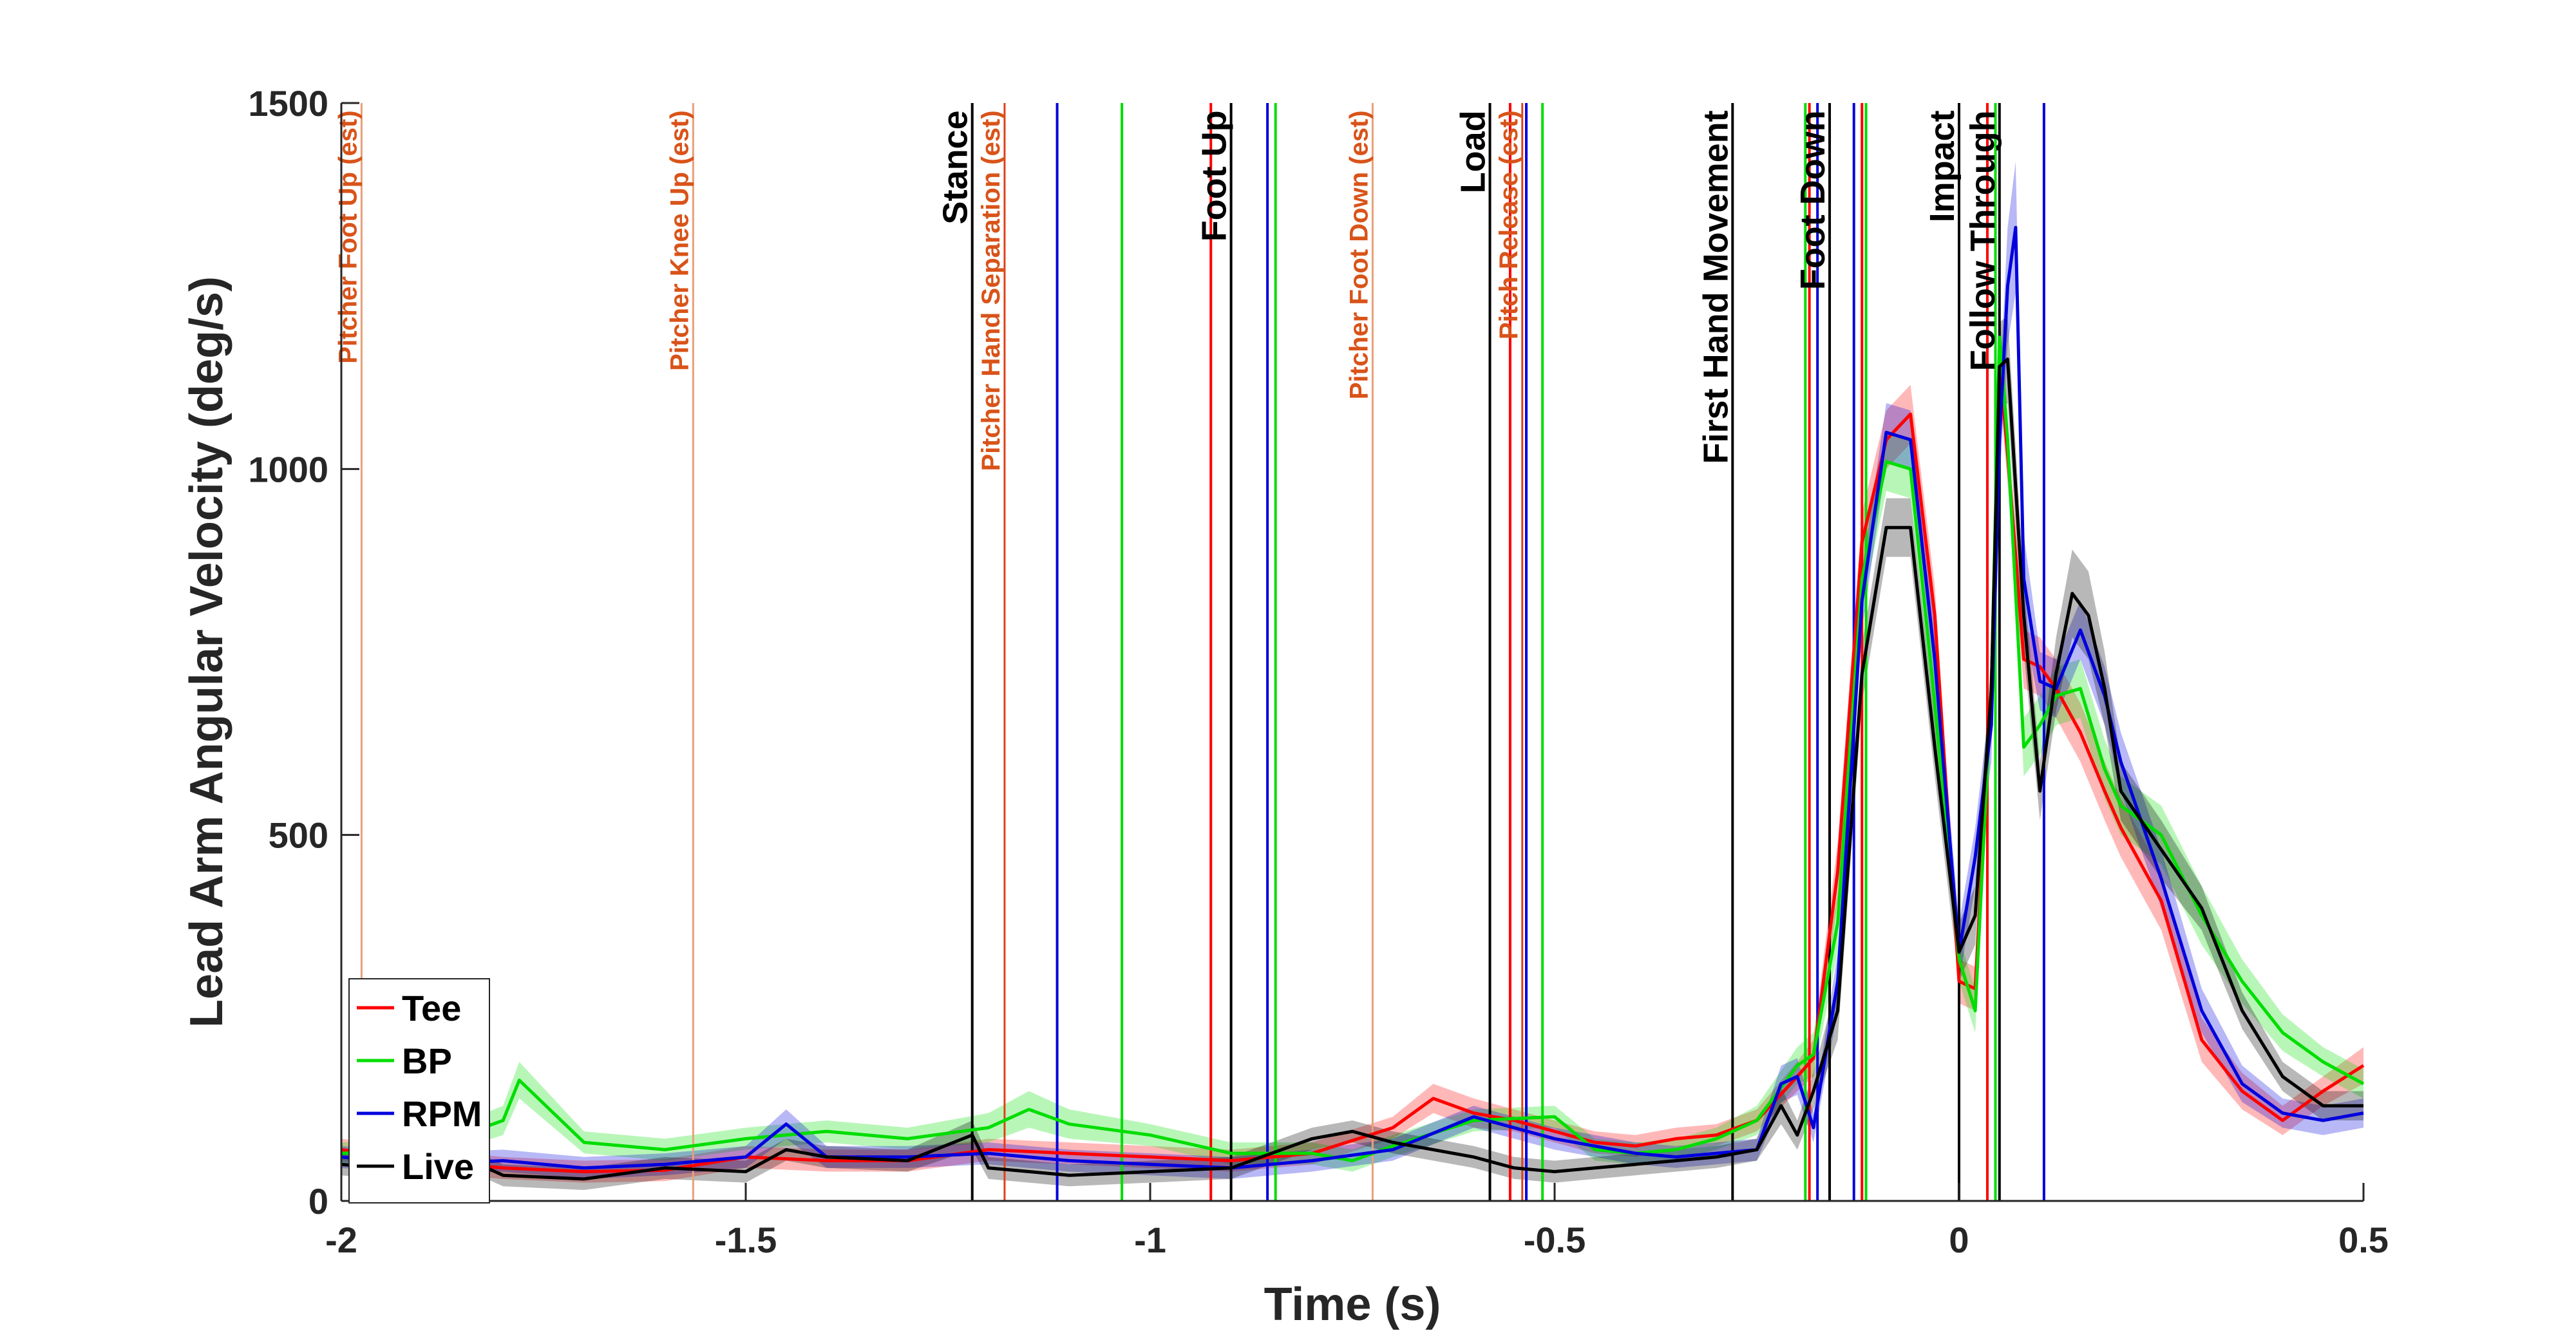 The image size is (2576, 1331). I want to click on event-label: Stance, so click(955, 167).